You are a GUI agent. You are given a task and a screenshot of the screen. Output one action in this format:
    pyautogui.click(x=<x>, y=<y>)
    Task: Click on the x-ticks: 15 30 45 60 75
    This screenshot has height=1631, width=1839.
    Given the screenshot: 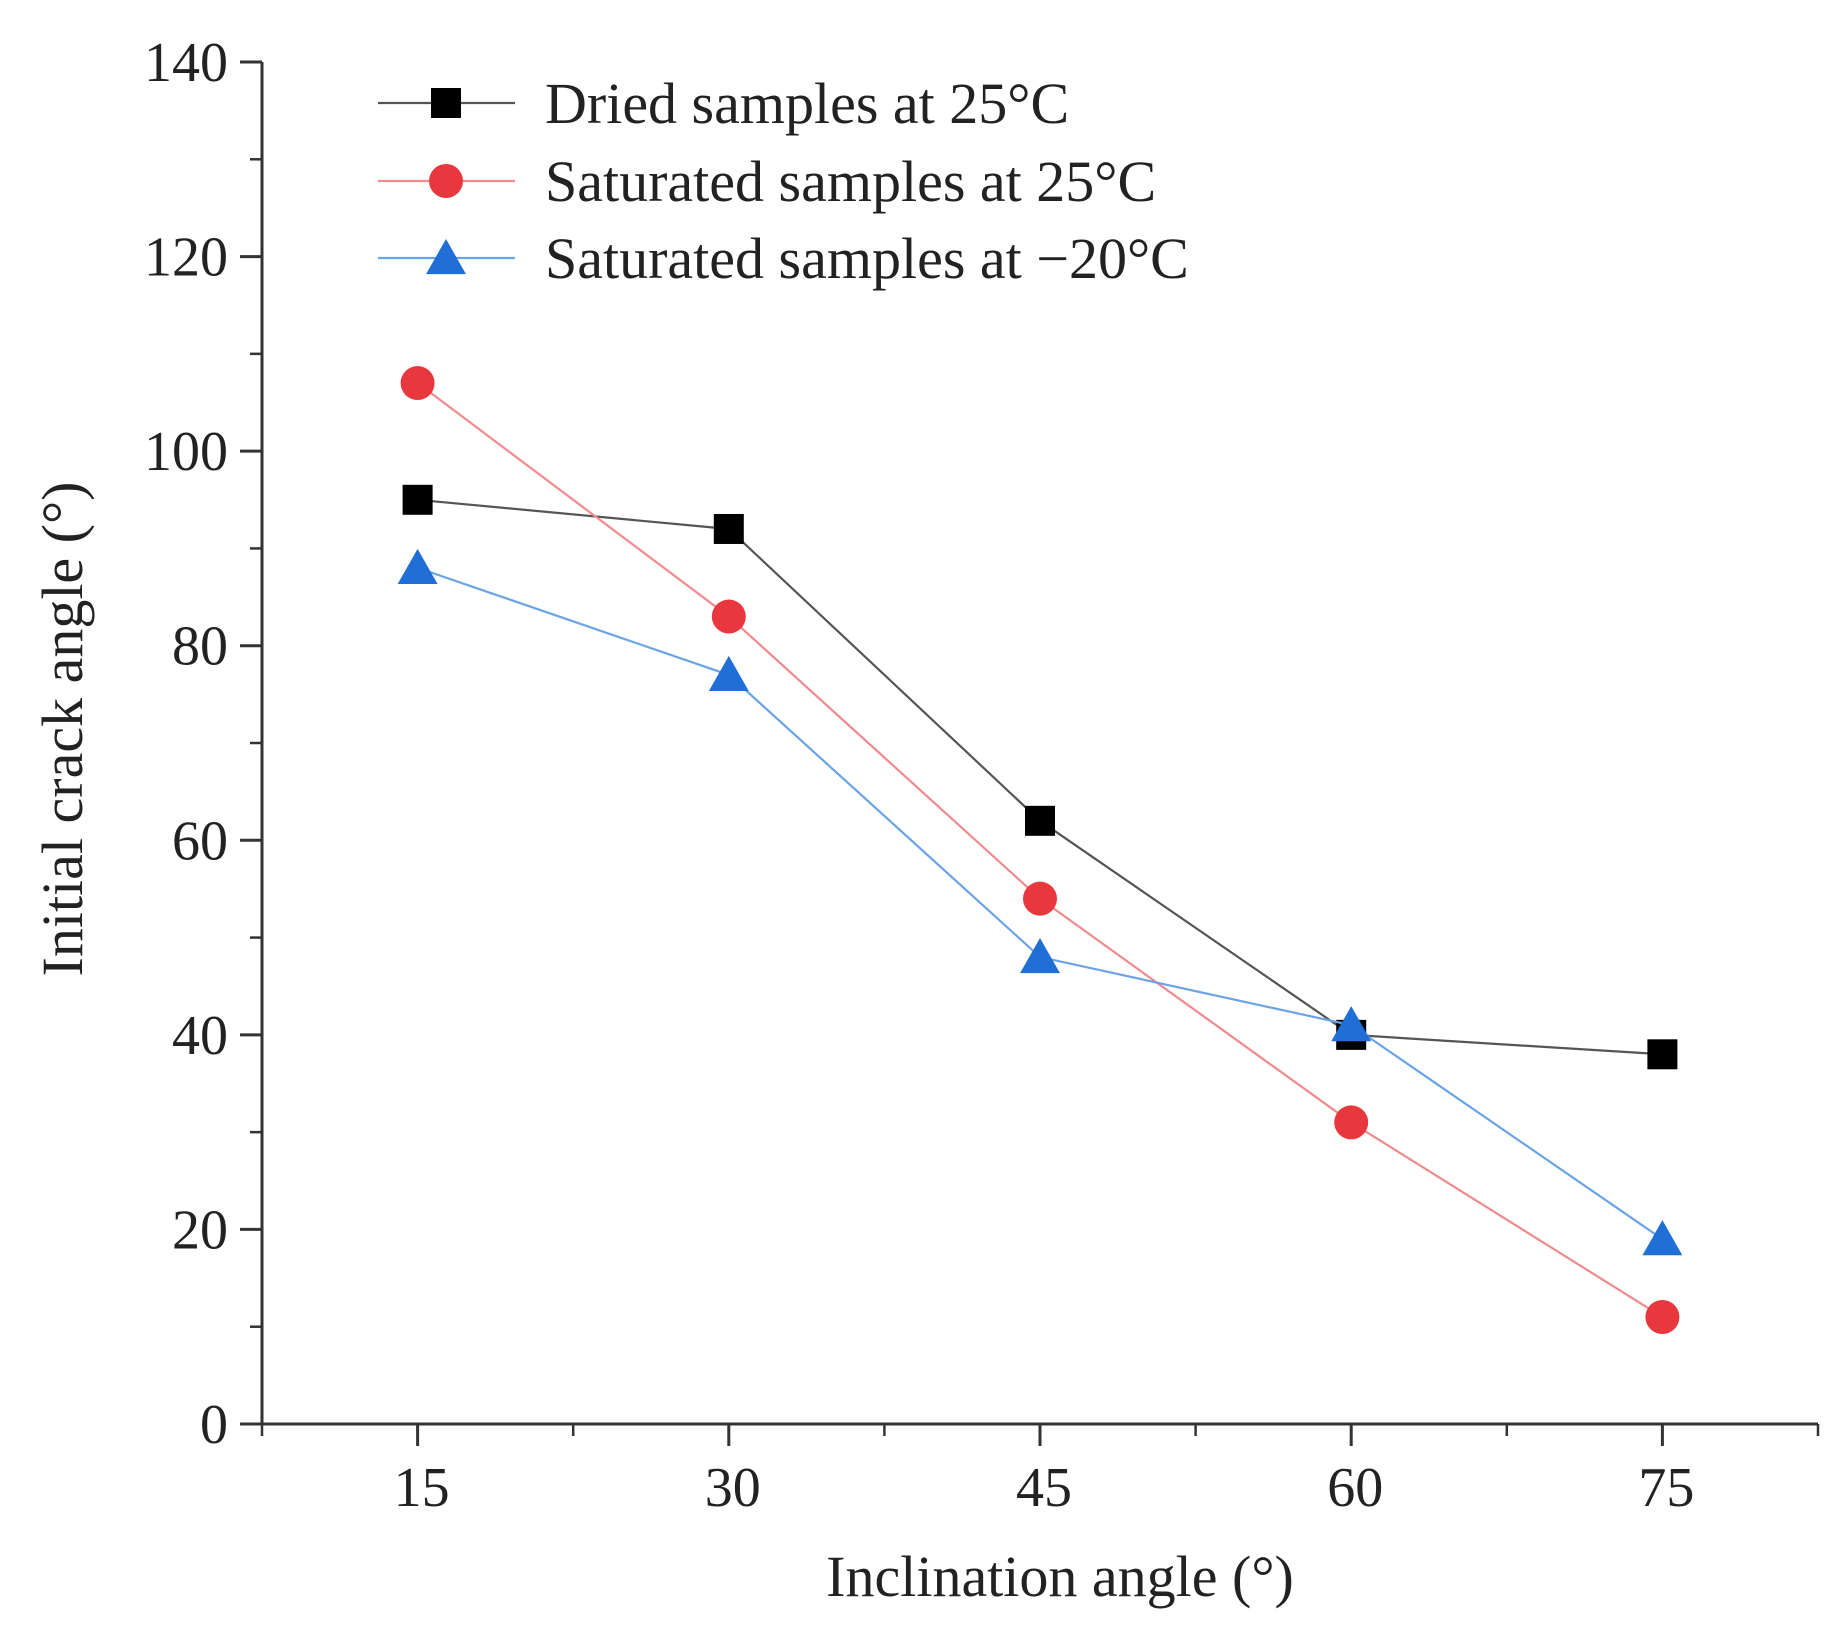 What is the action you would take?
    pyautogui.click(x=1040, y=1471)
    